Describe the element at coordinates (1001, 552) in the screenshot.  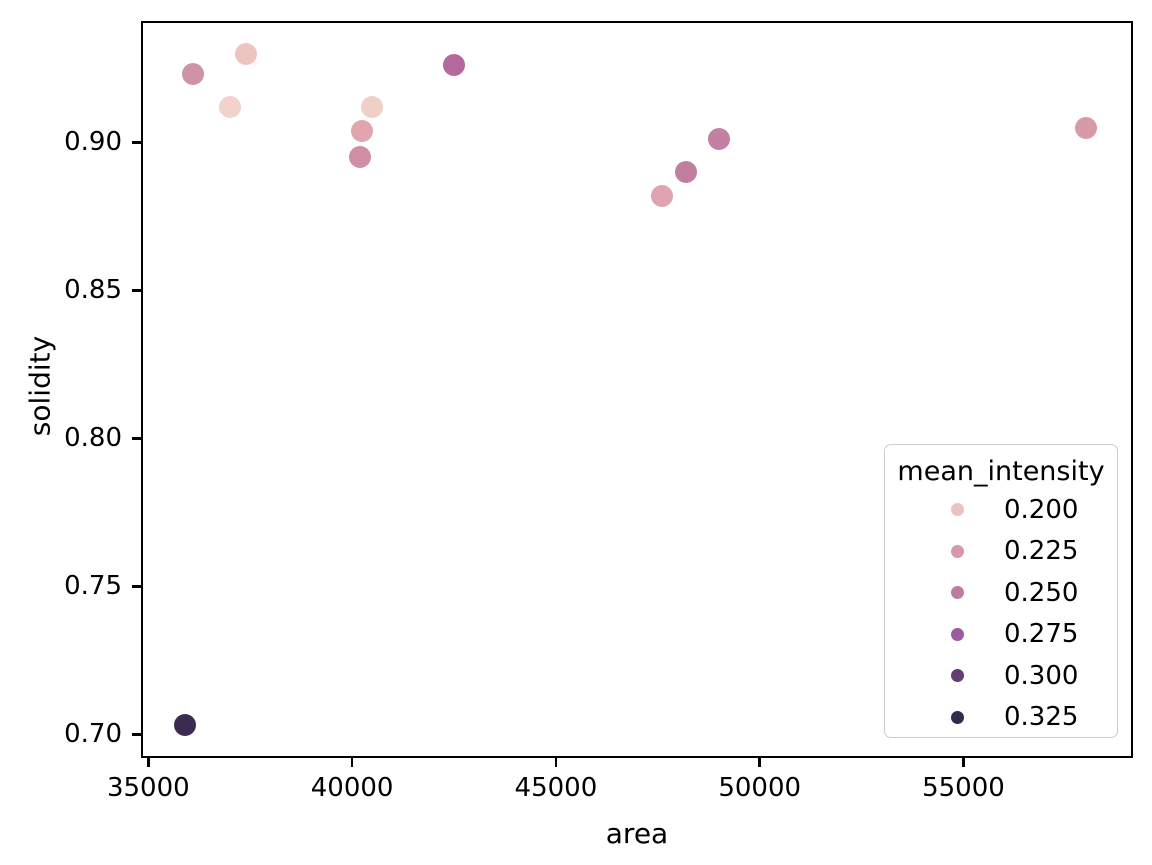
I see `legend-entry: 0.225` at that location.